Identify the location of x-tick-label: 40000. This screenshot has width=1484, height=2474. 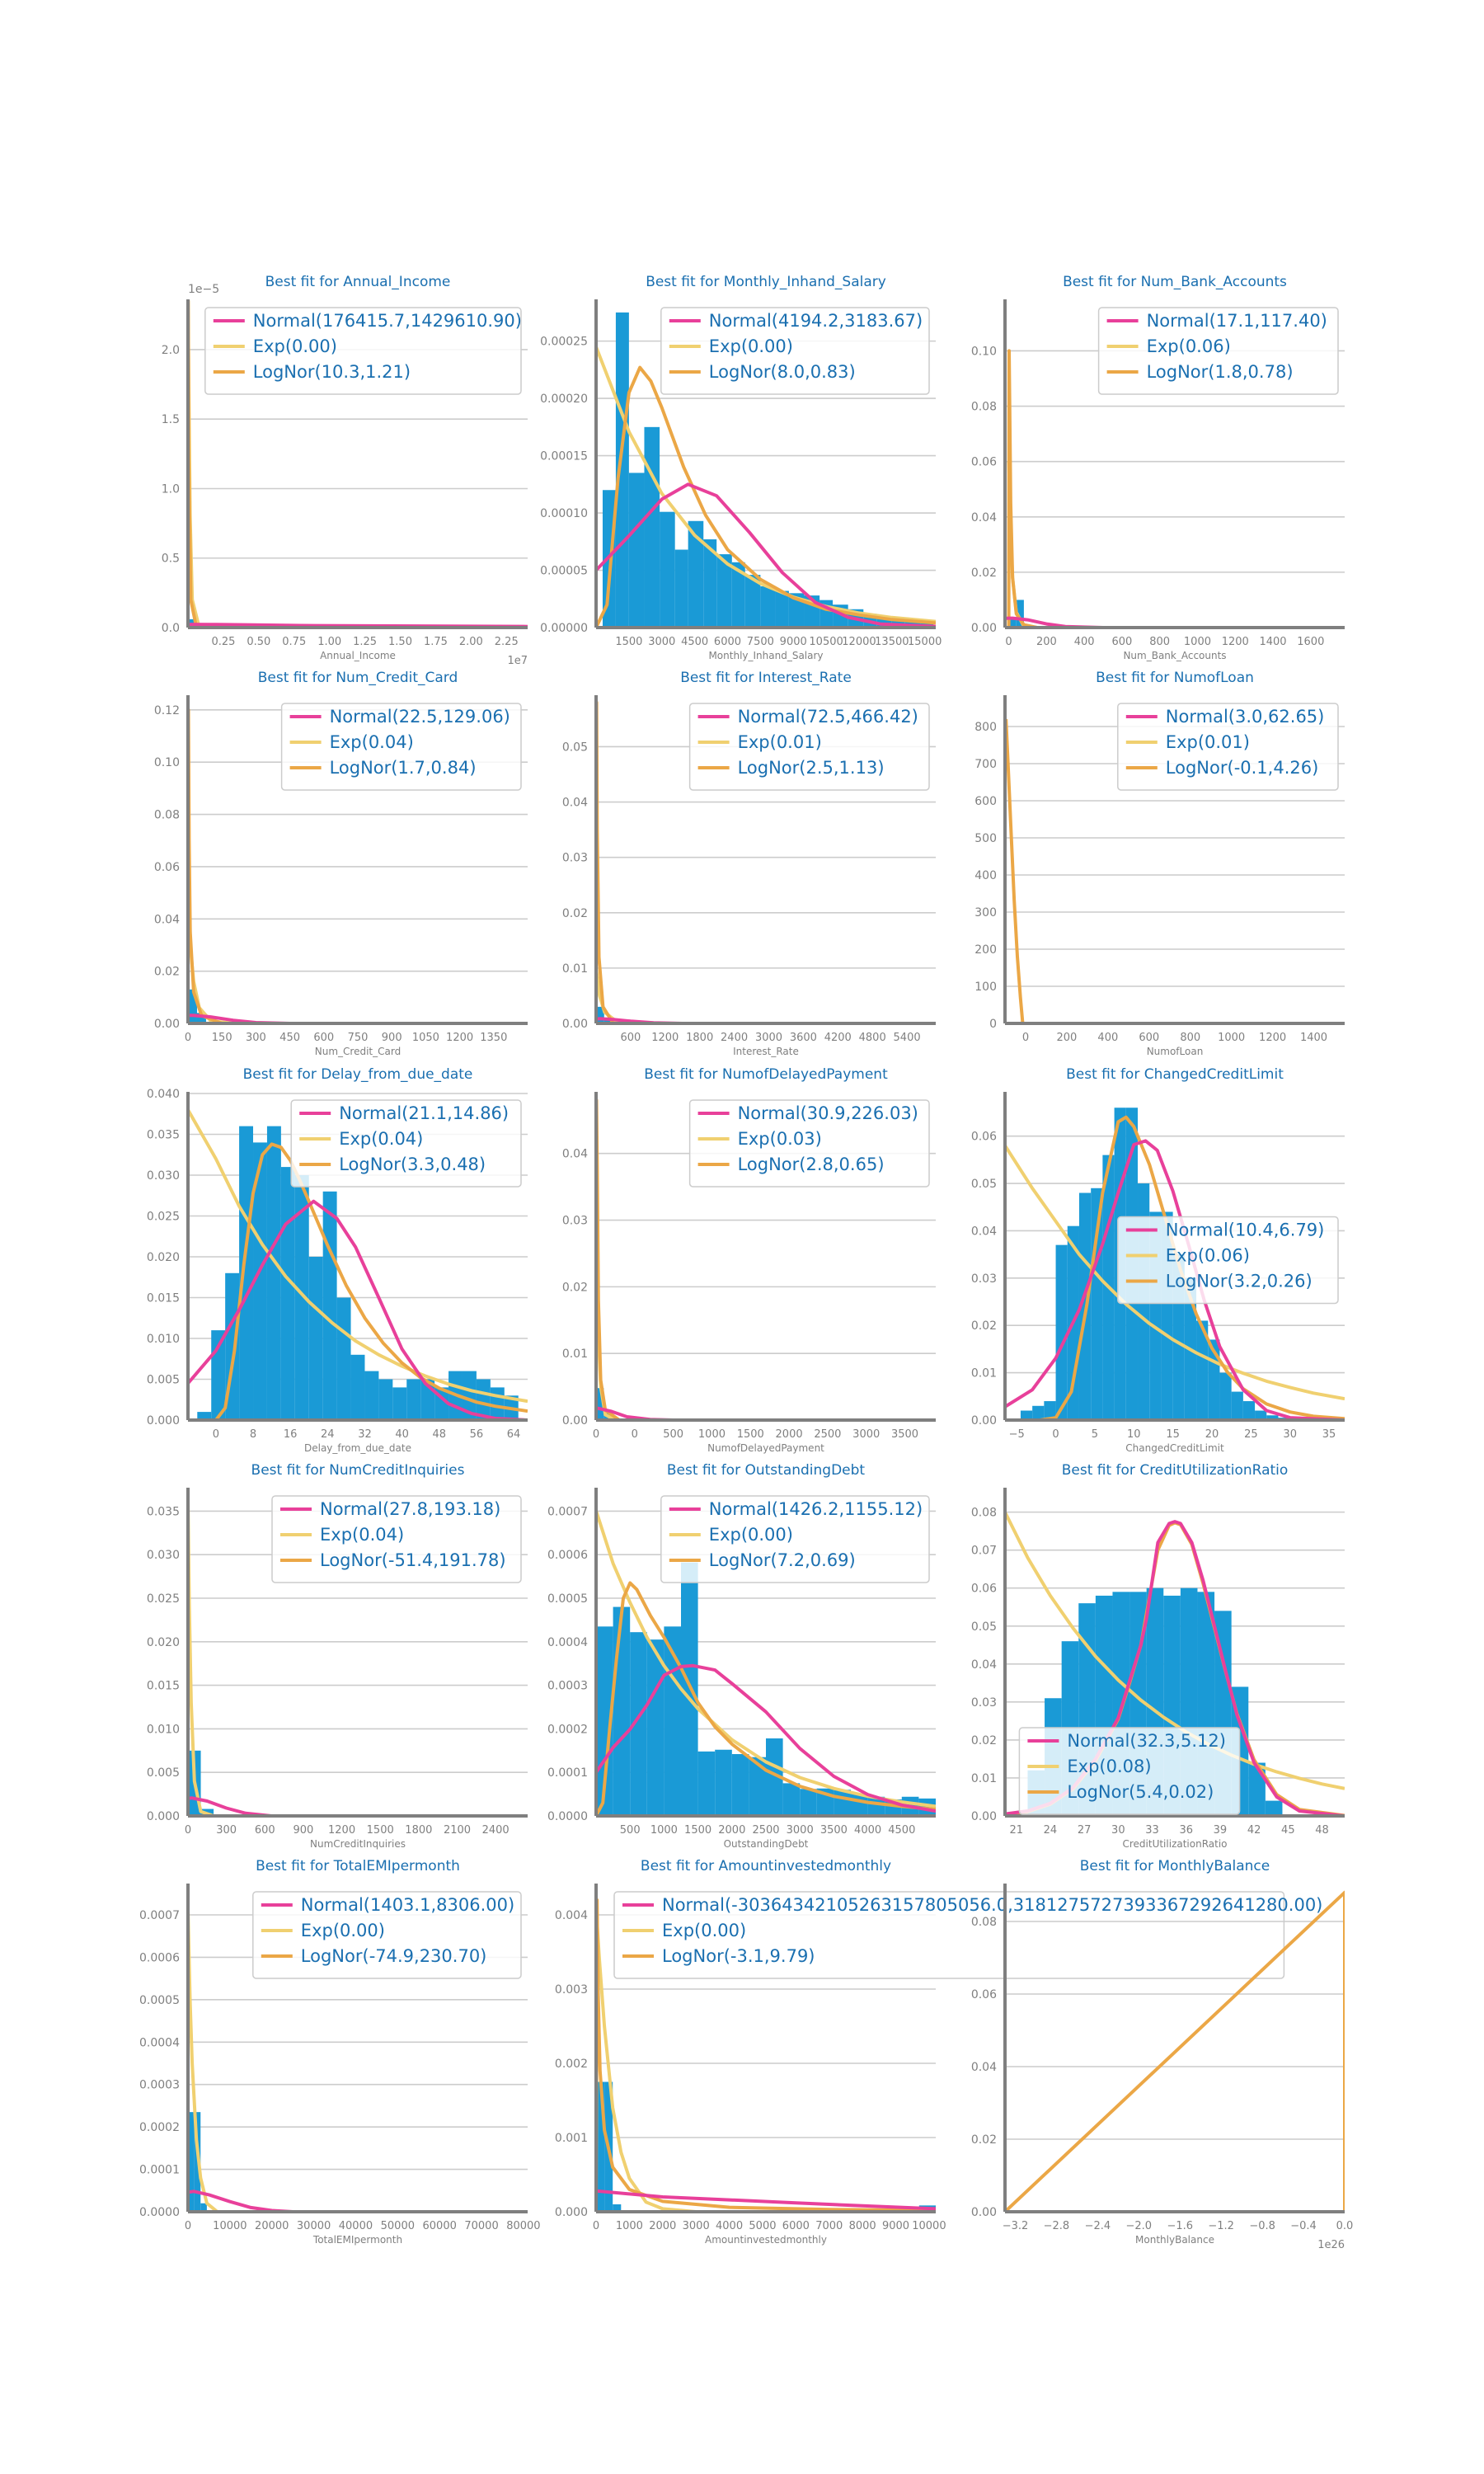
(356, 2226).